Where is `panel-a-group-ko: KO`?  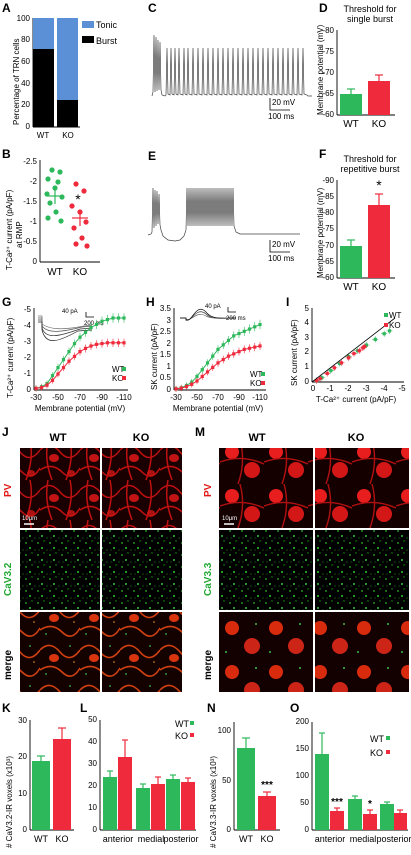 panel-a-group-ko: KO is located at coordinates (68, 135).